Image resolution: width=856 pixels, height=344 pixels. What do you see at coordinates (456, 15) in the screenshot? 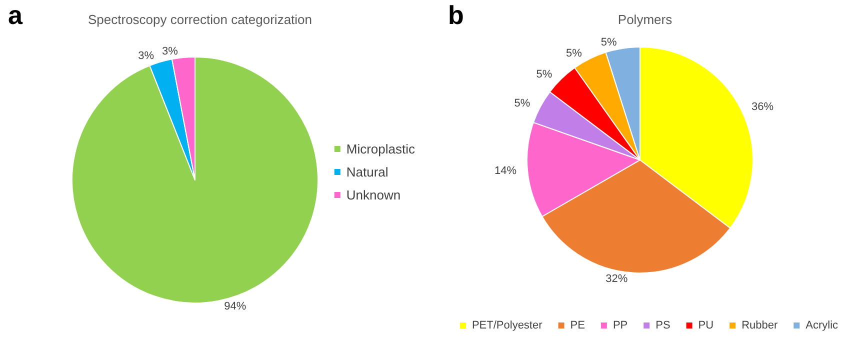
I see `text: b` at bounding box center [456, 15].